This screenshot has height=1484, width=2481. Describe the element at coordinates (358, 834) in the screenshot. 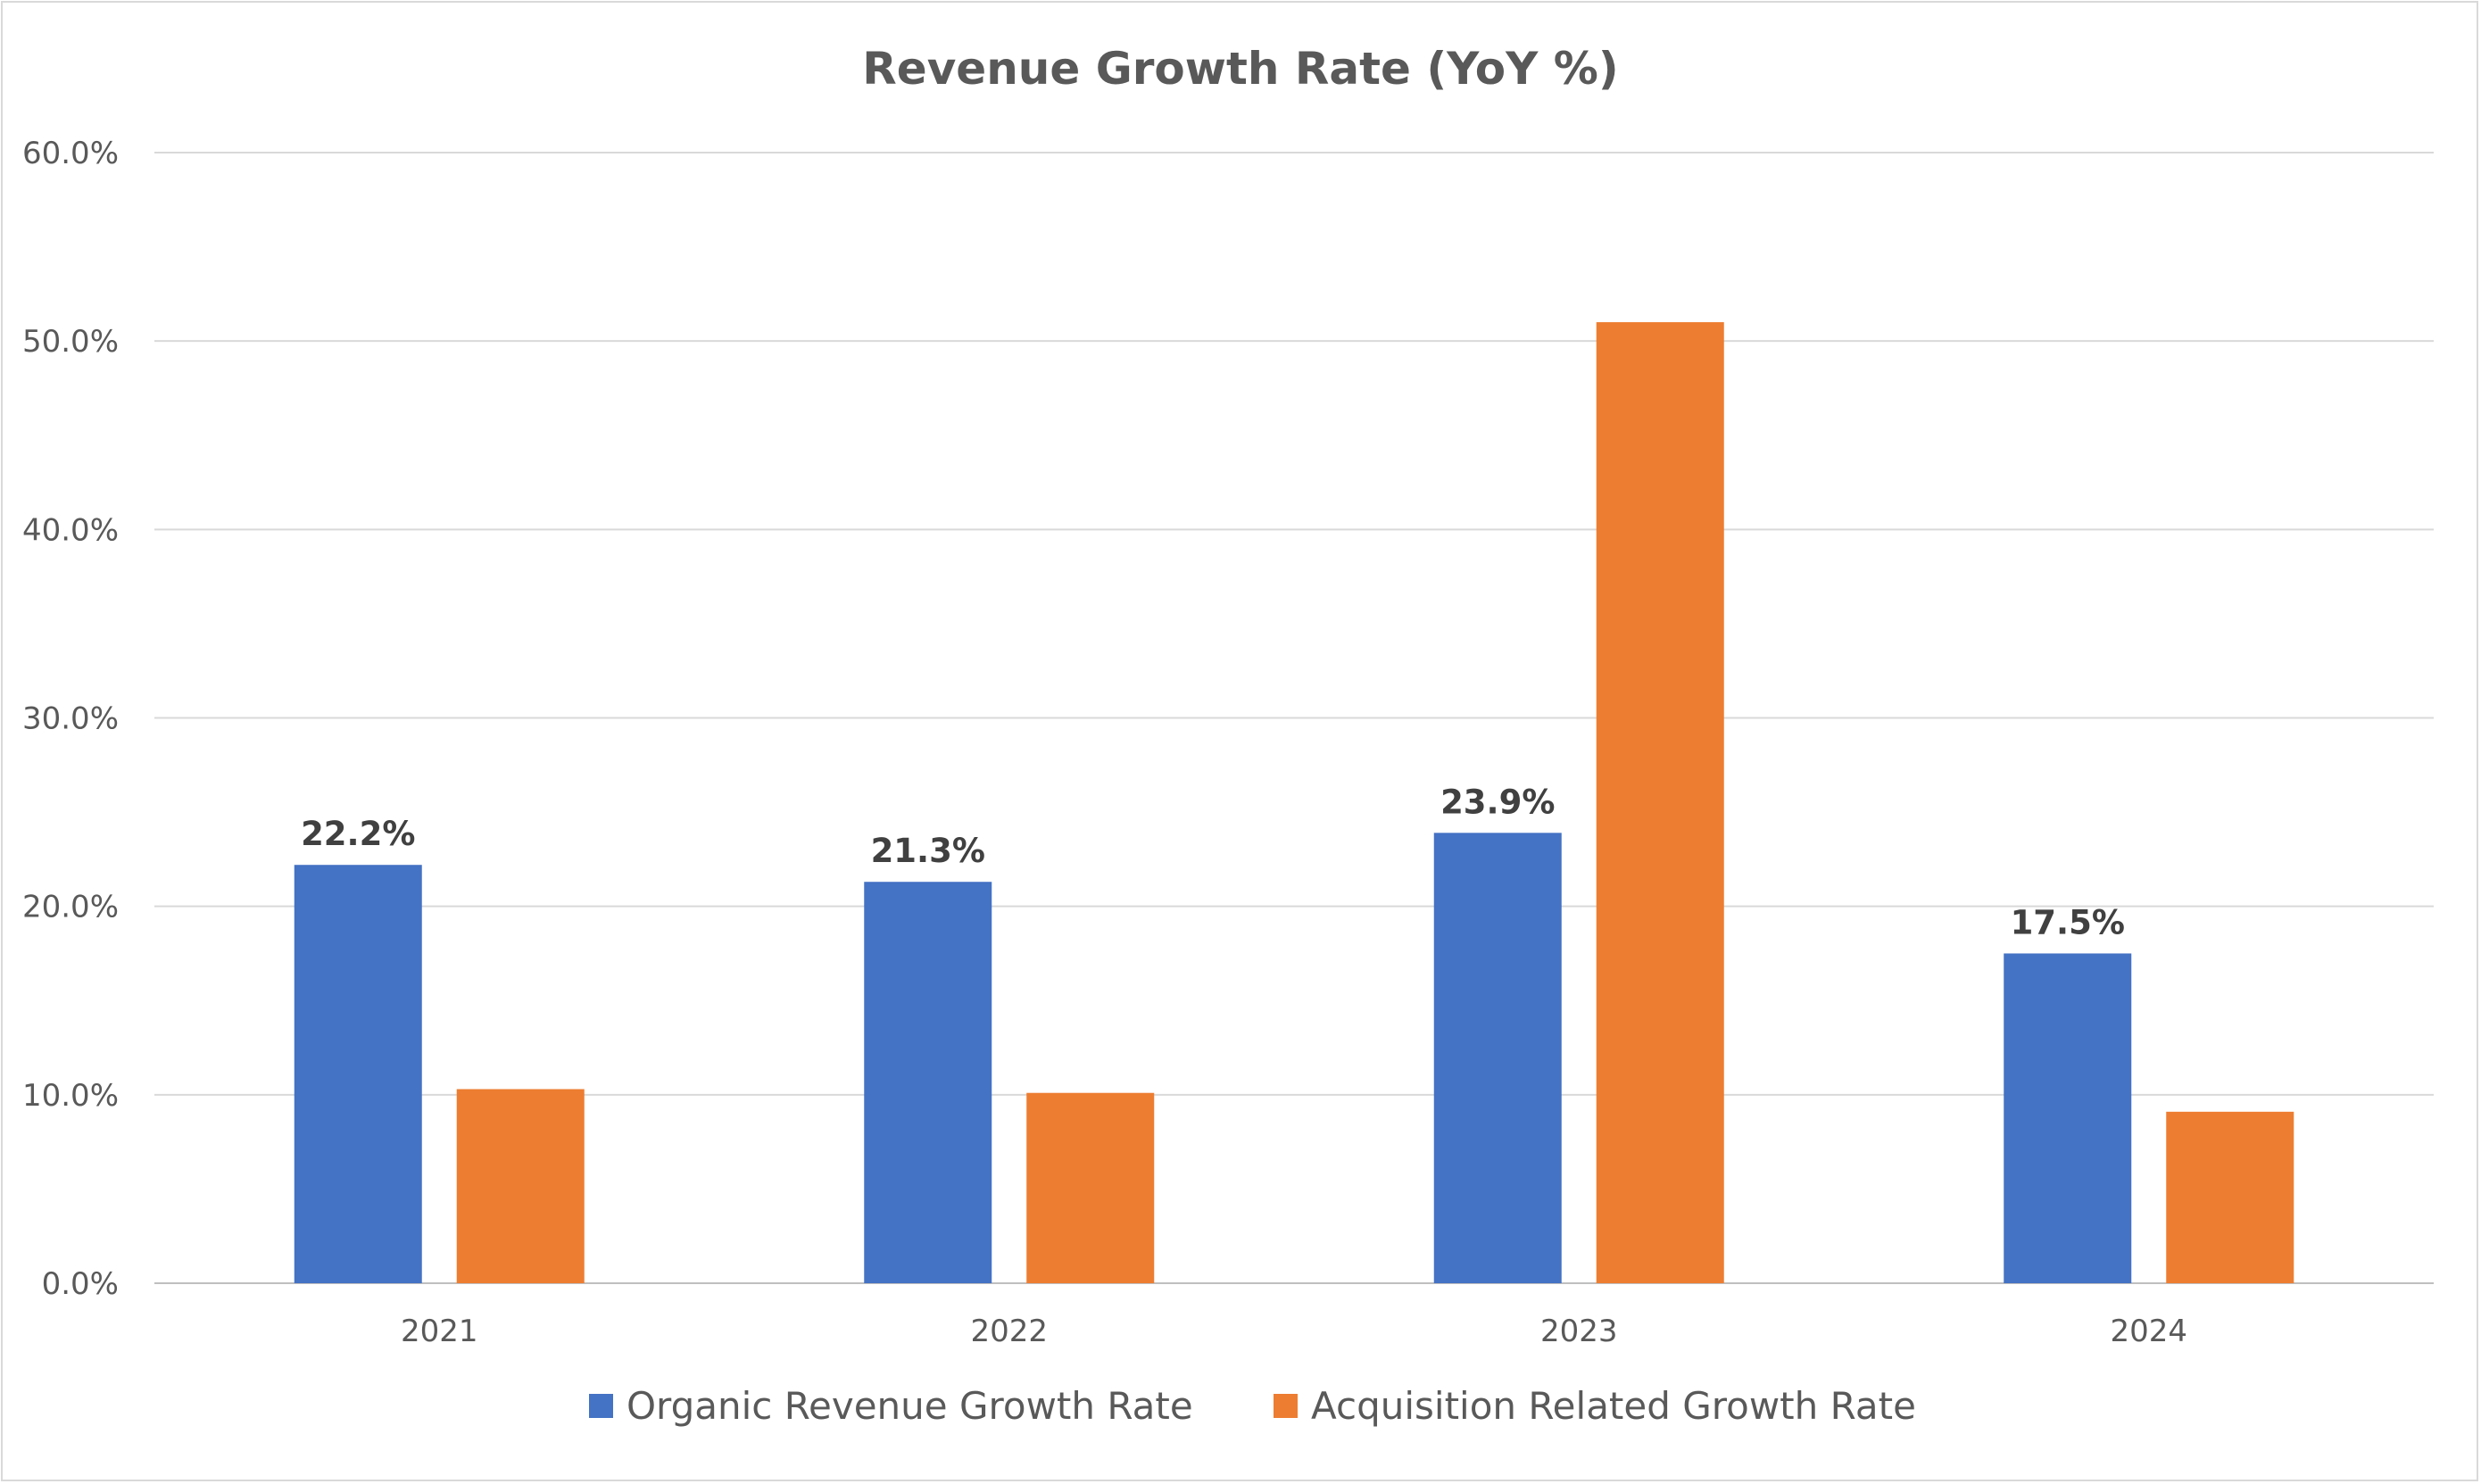

I see `data-label: 22.2%` at that location.